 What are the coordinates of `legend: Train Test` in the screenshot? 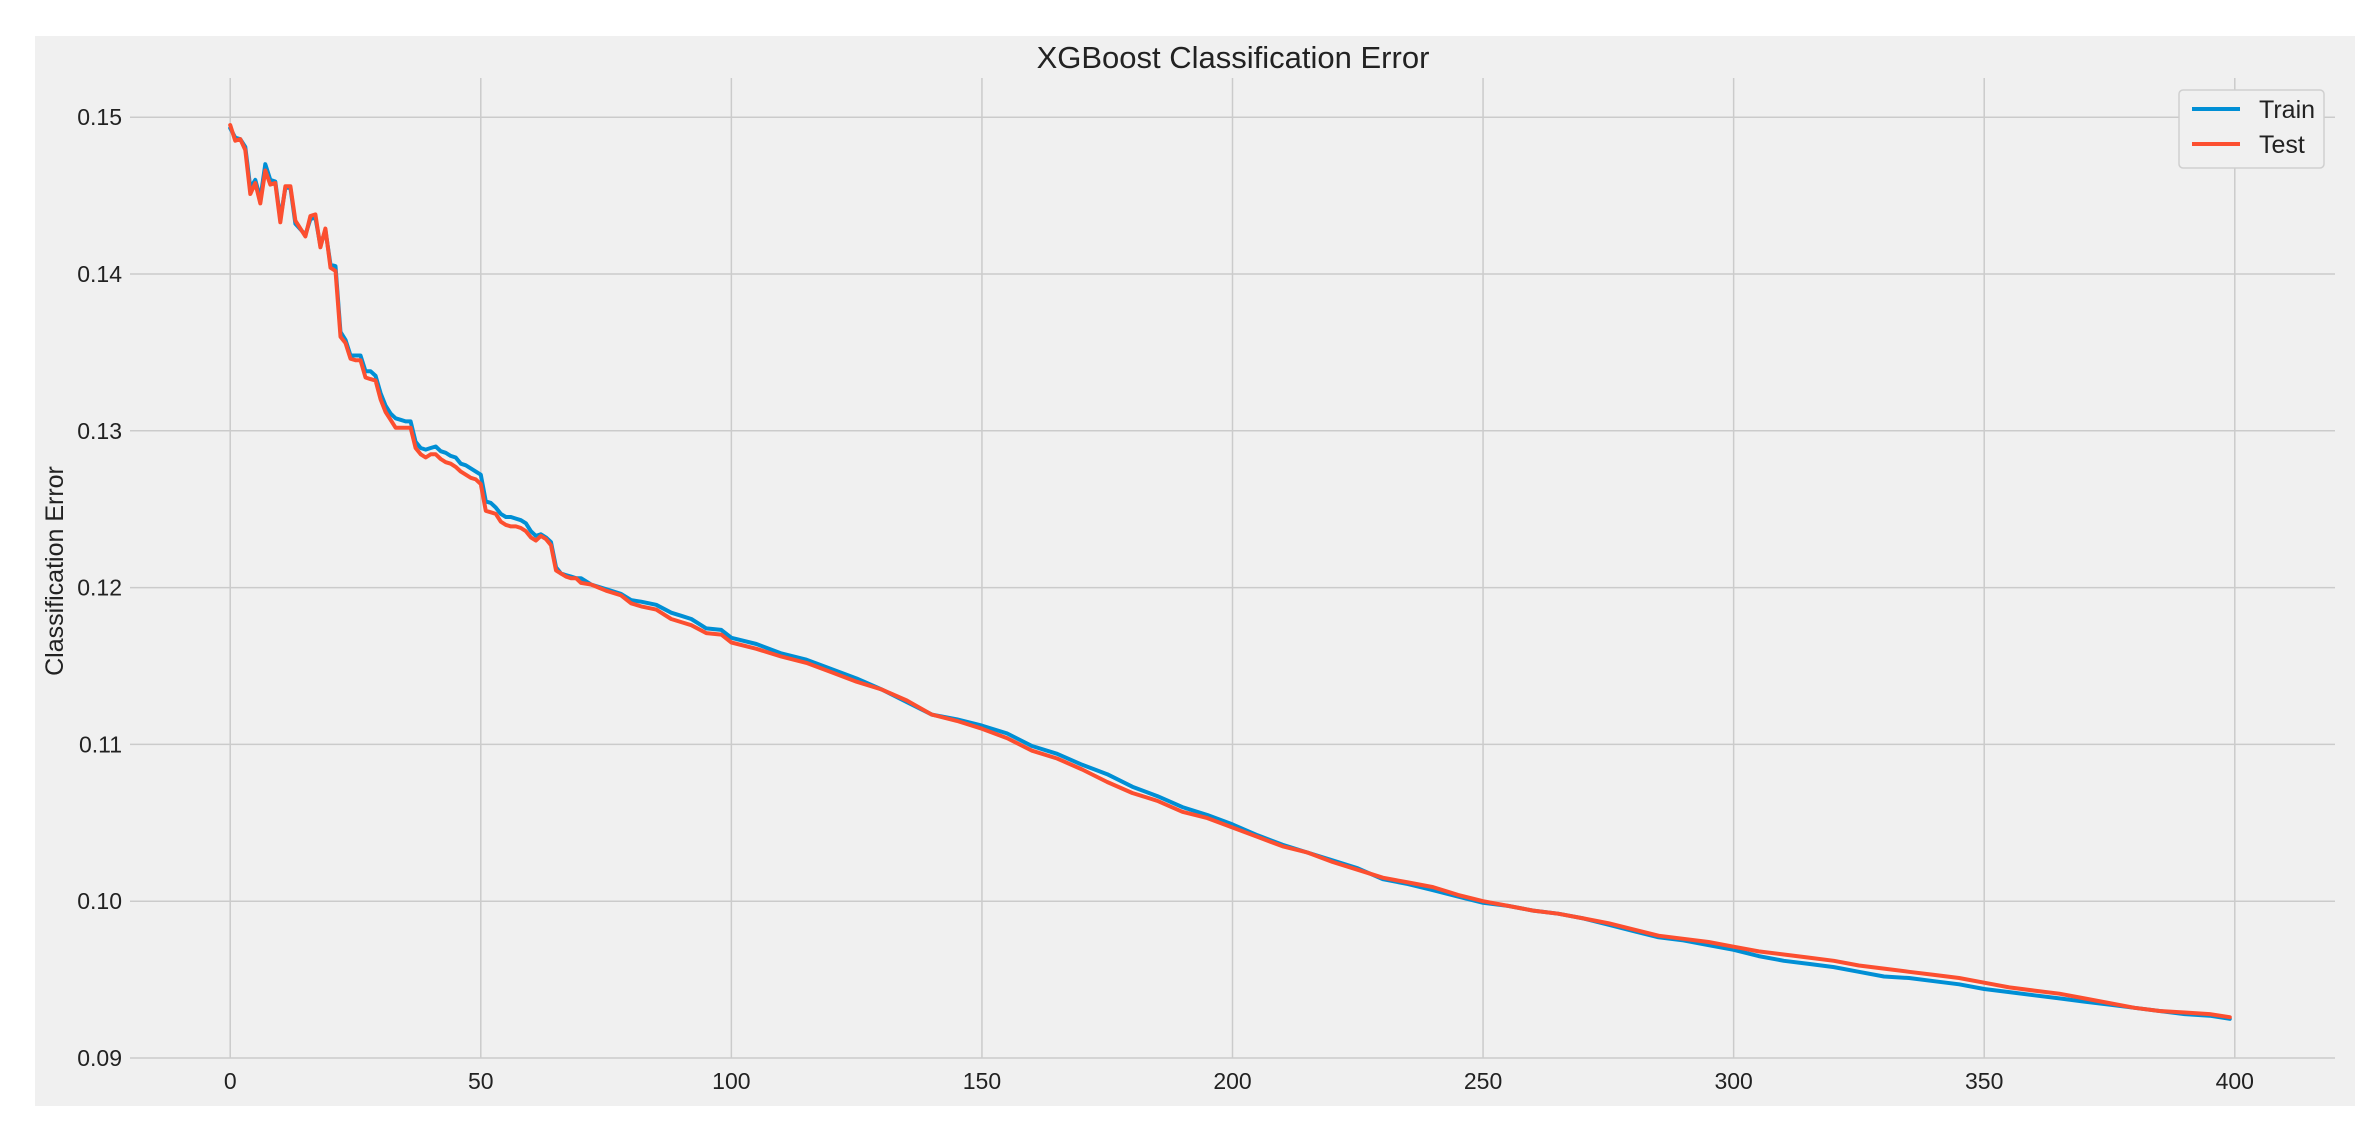 It's located at (2251, 129).